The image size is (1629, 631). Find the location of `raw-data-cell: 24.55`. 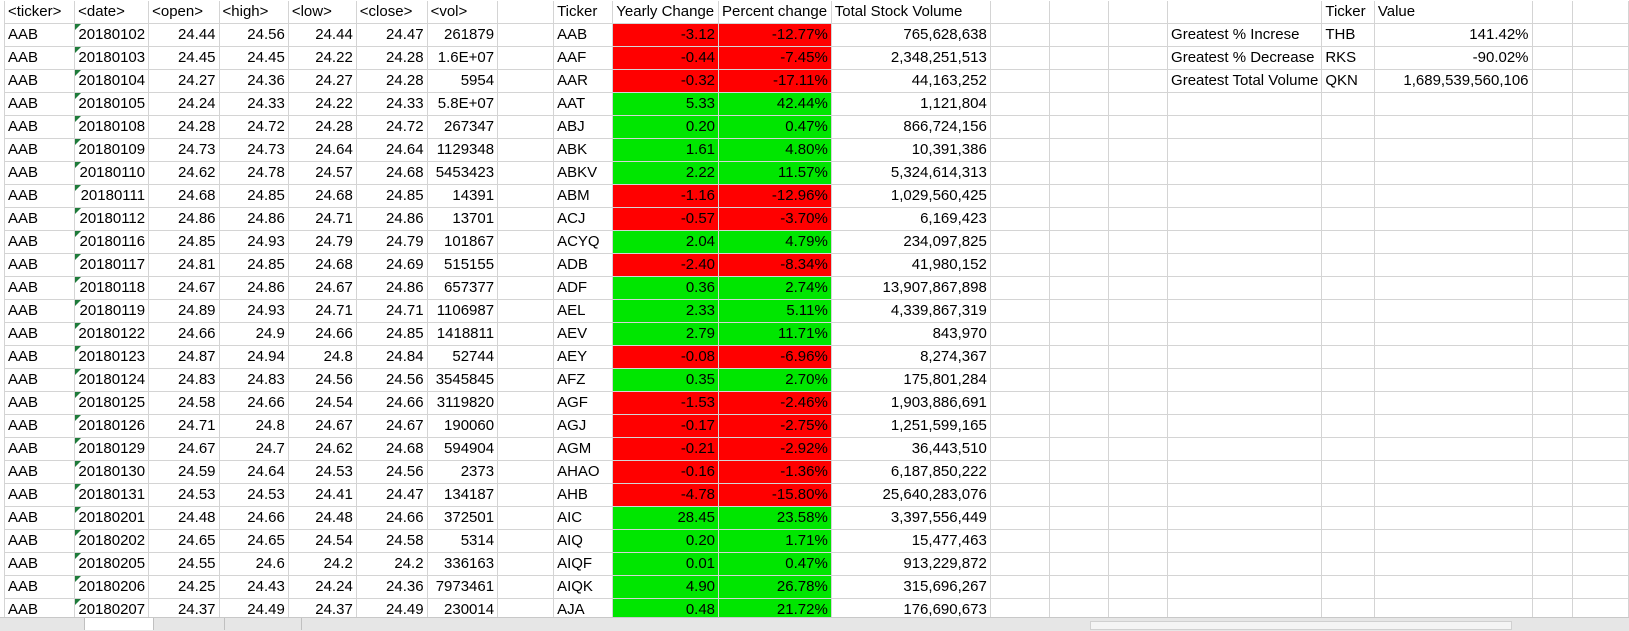

raw-data-cell: 24.55 is located at coordinates (184, 564).